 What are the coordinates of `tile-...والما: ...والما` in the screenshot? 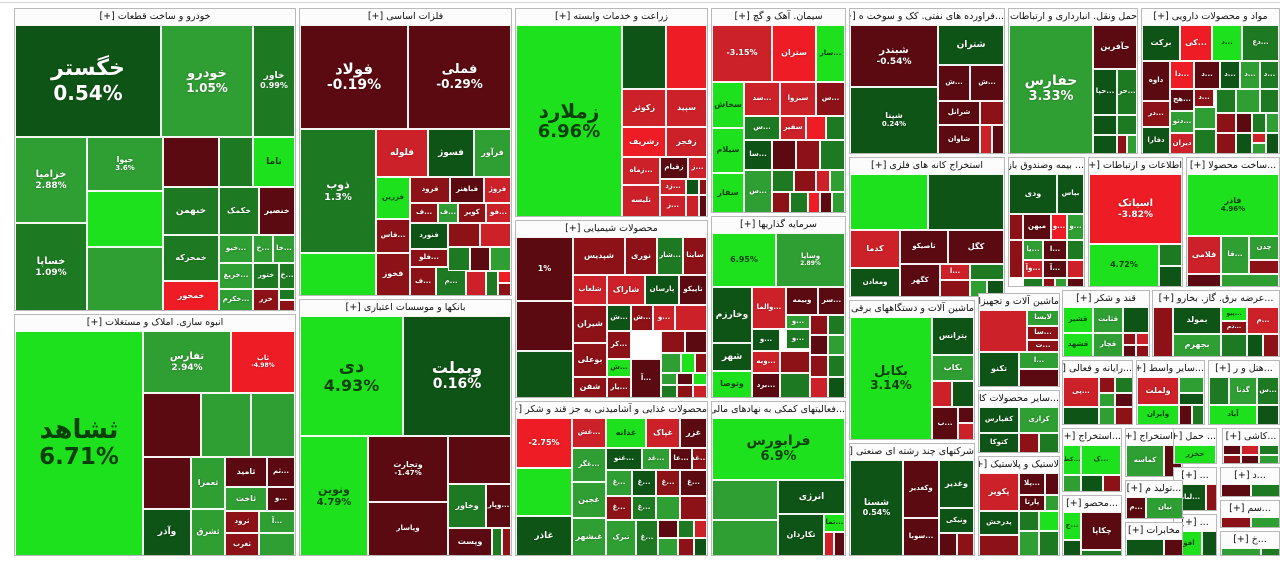 It's located at (769, 308).